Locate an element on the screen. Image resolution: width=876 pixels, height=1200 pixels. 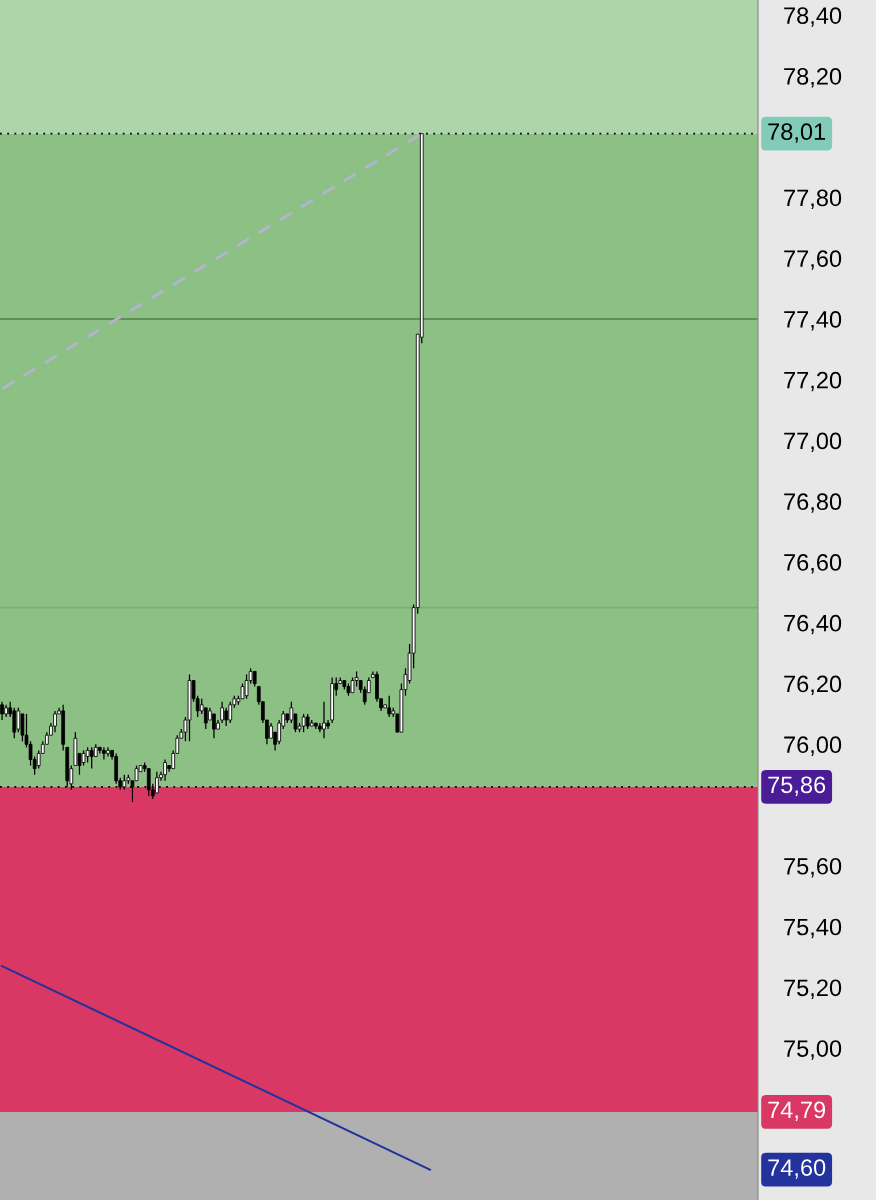
y-tick-label: 78,40 is located at coordinates (813, 17).